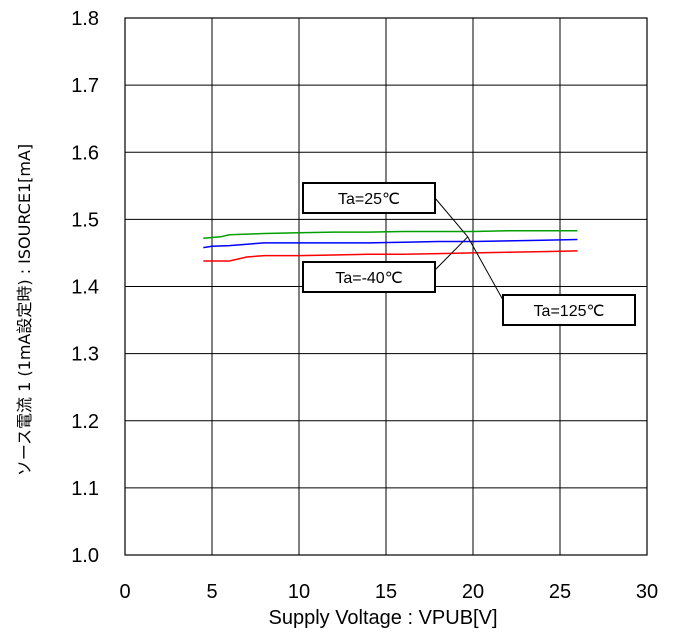  I want to click on x-tick-labels: 0 5 10 15 20 25 30, so click(388, 592).